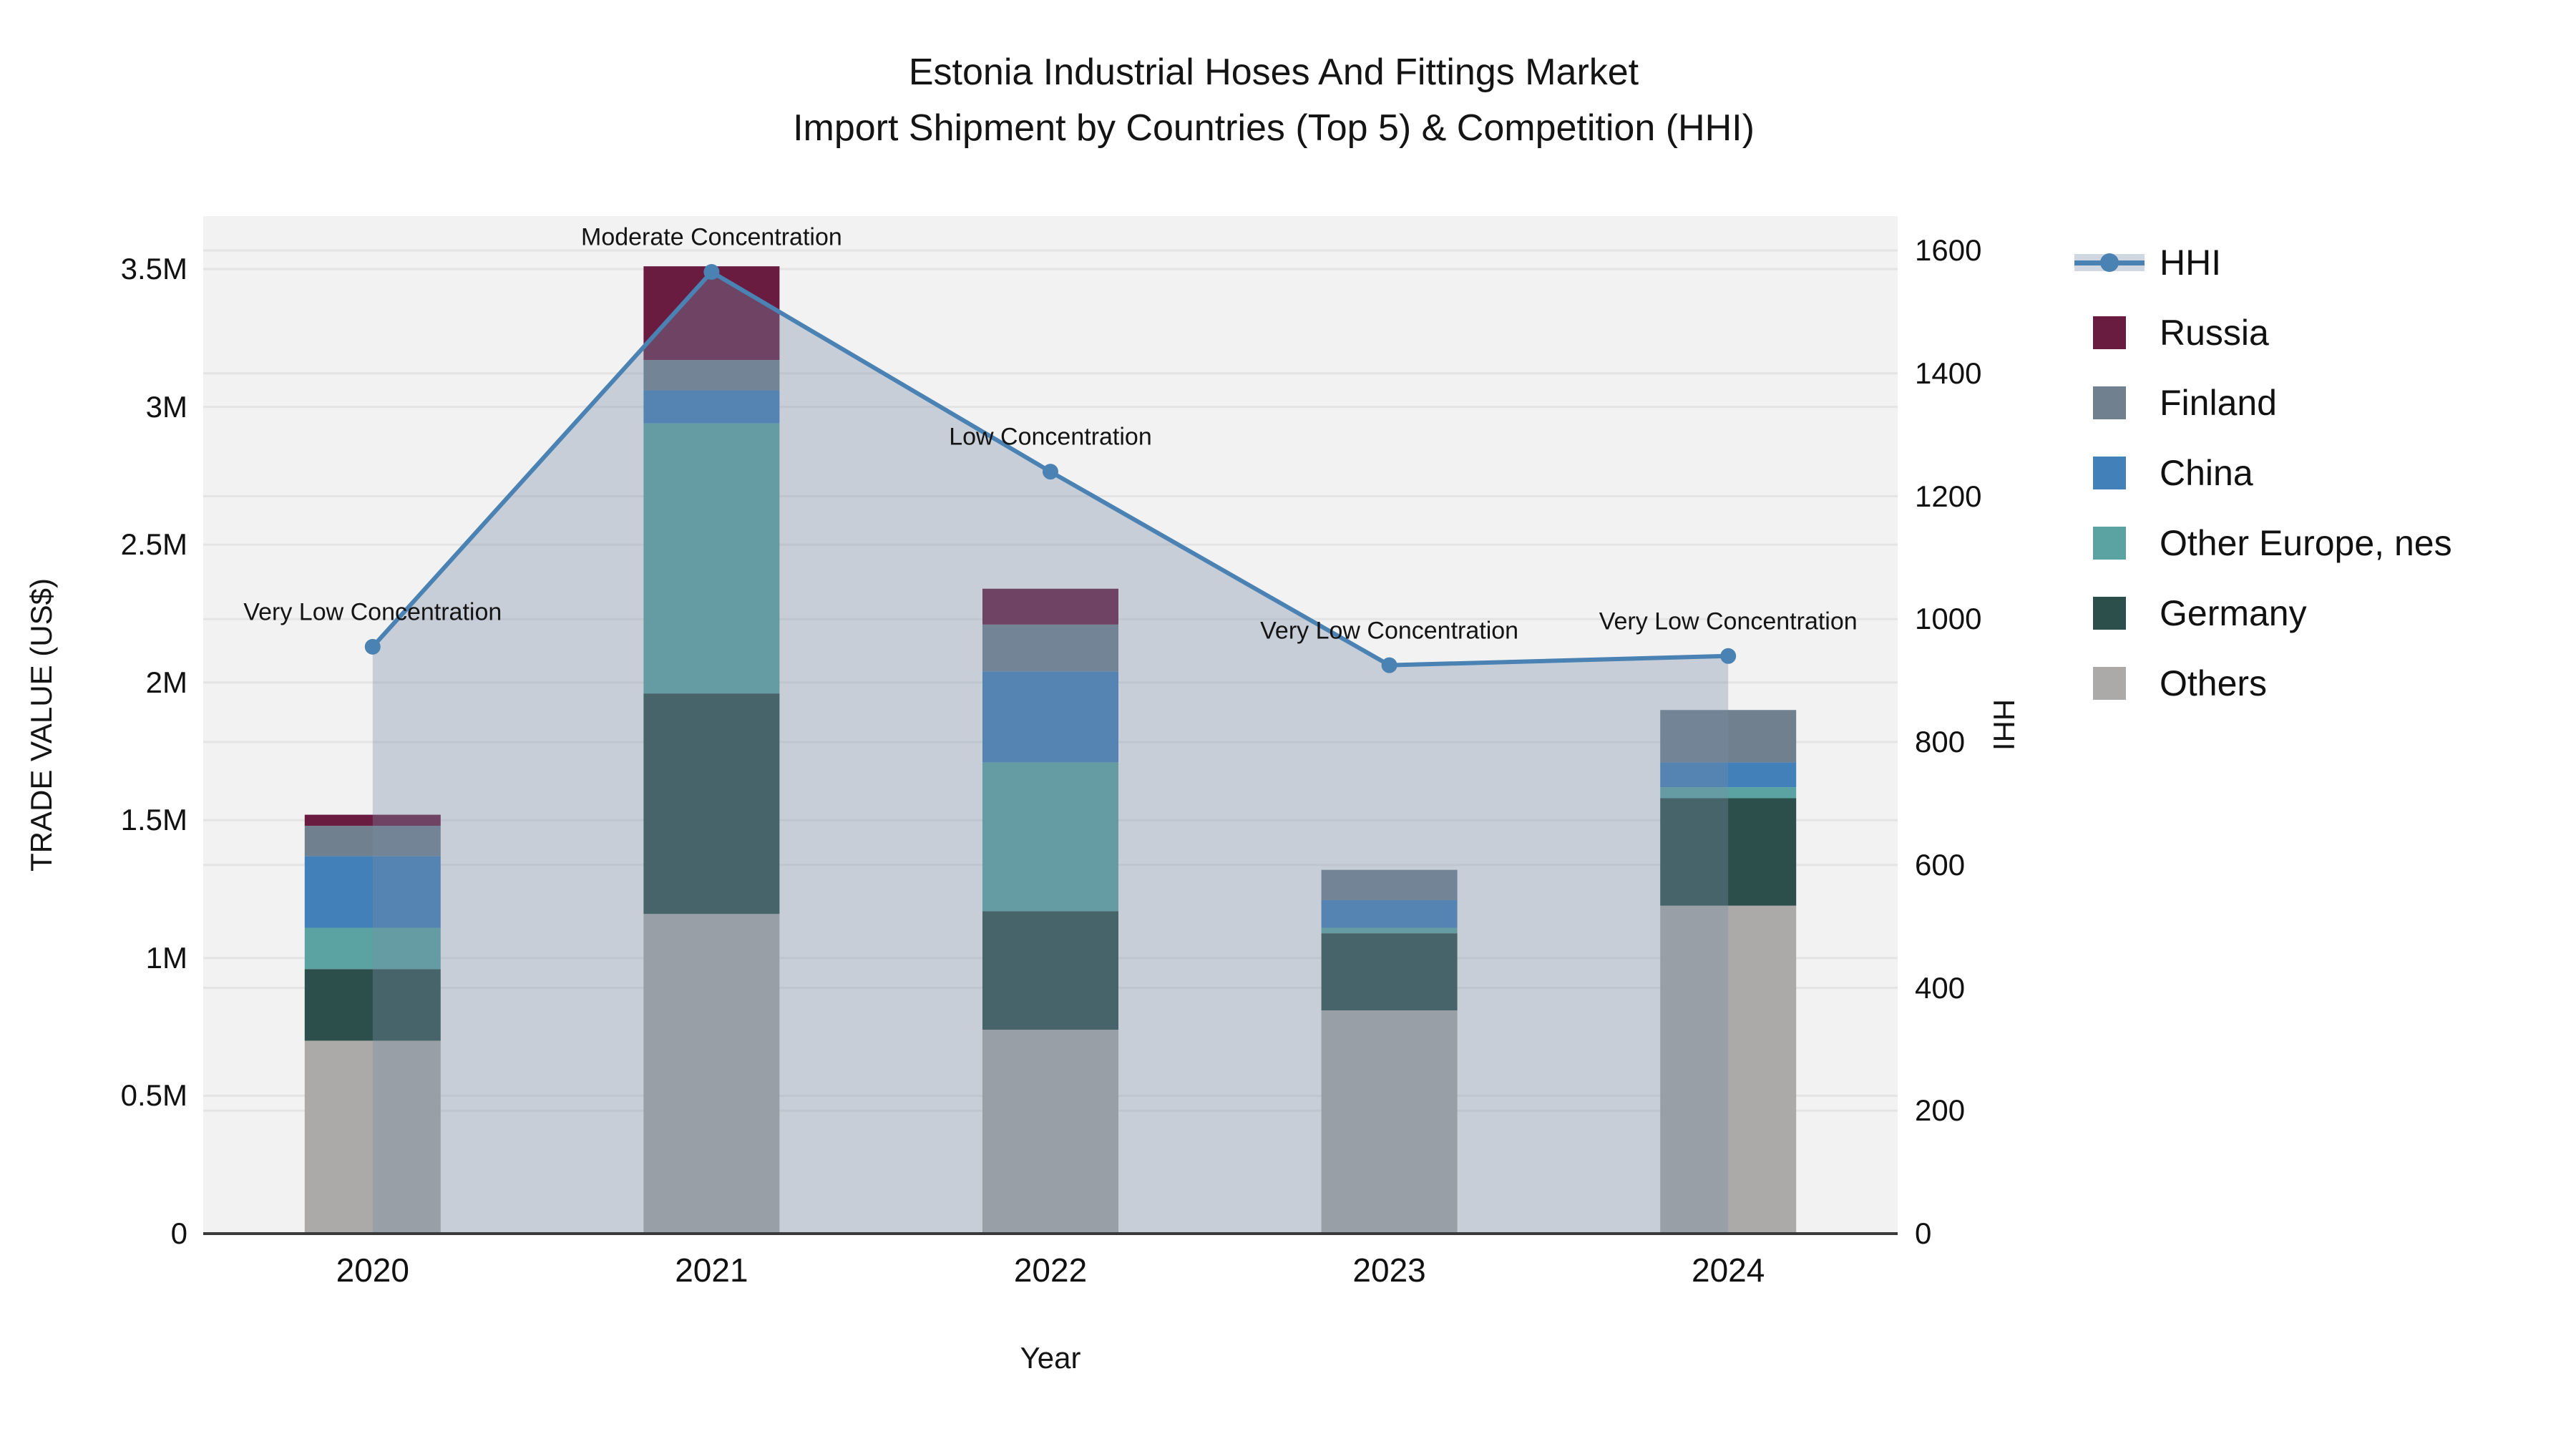  I want to click on legend-item-others: Others, so click(2262, 683).